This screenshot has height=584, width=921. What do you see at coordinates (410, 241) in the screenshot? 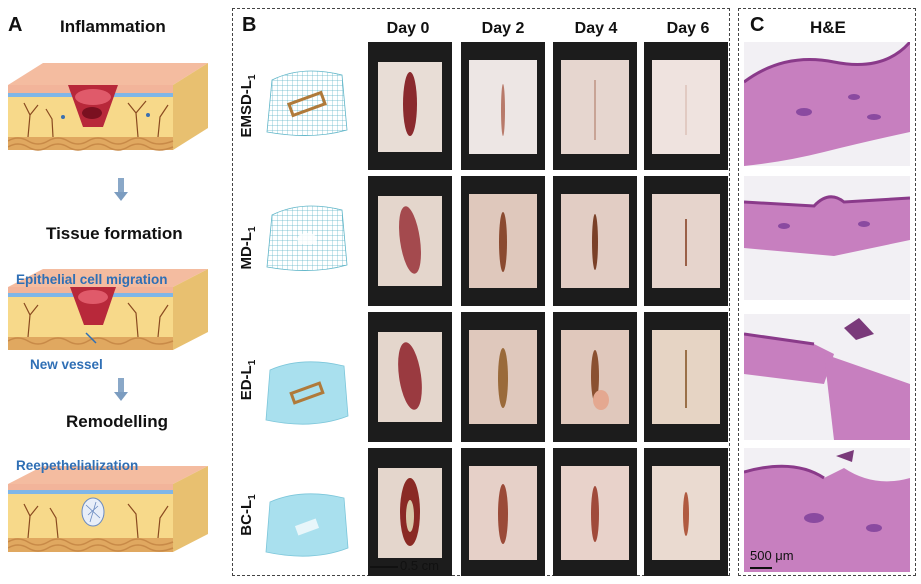
I see `wound-photo-md-day0` at bounding box center [410, 241].